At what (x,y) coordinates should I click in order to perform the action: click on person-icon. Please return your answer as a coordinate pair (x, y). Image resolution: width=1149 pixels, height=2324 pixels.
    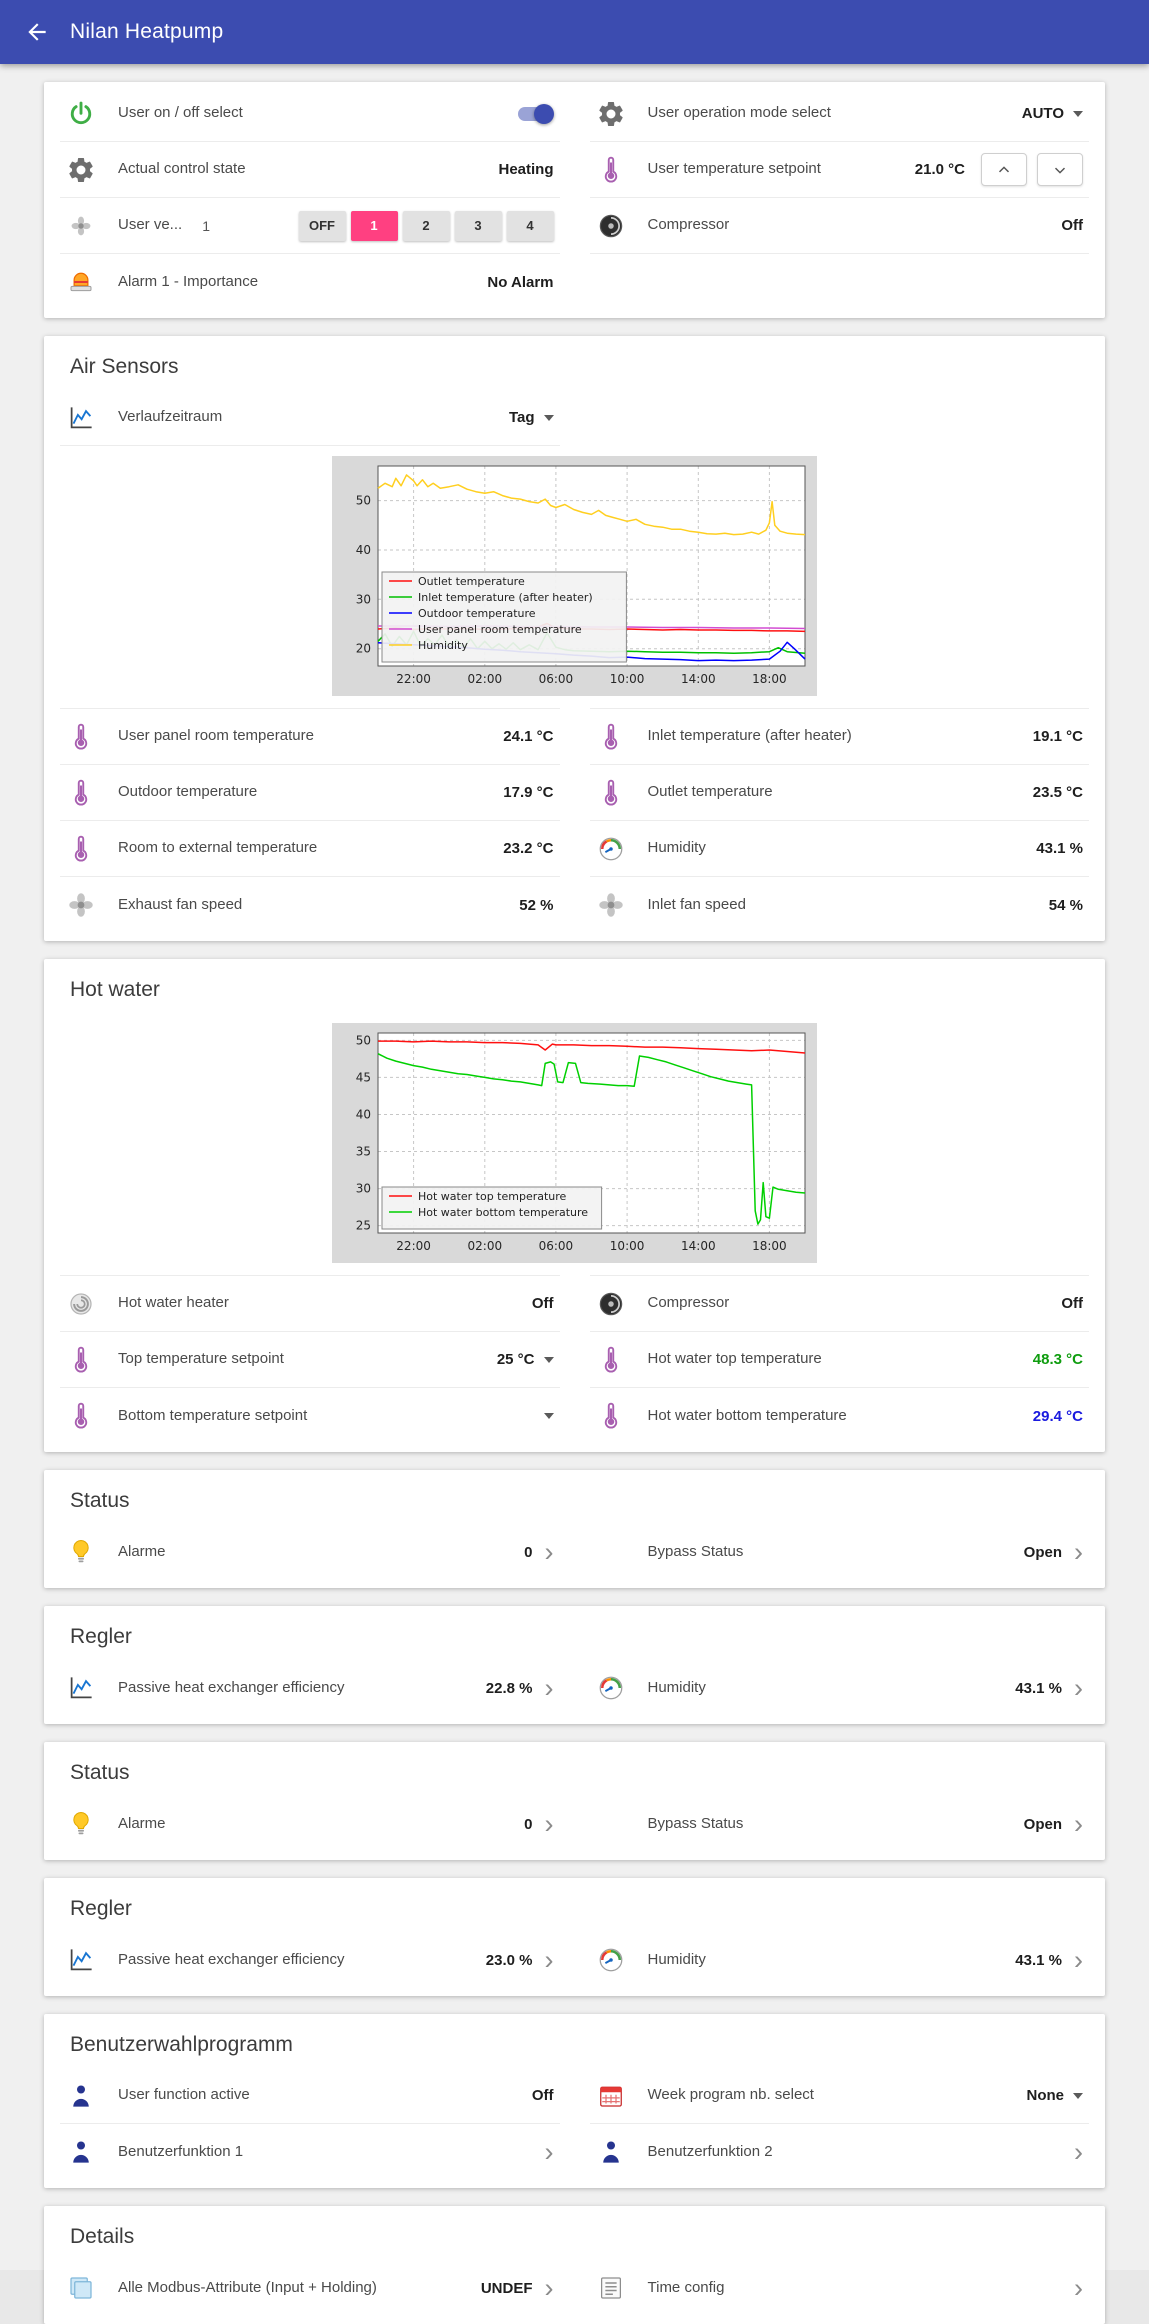
    Looking at the image, I should click on (81, 2096).